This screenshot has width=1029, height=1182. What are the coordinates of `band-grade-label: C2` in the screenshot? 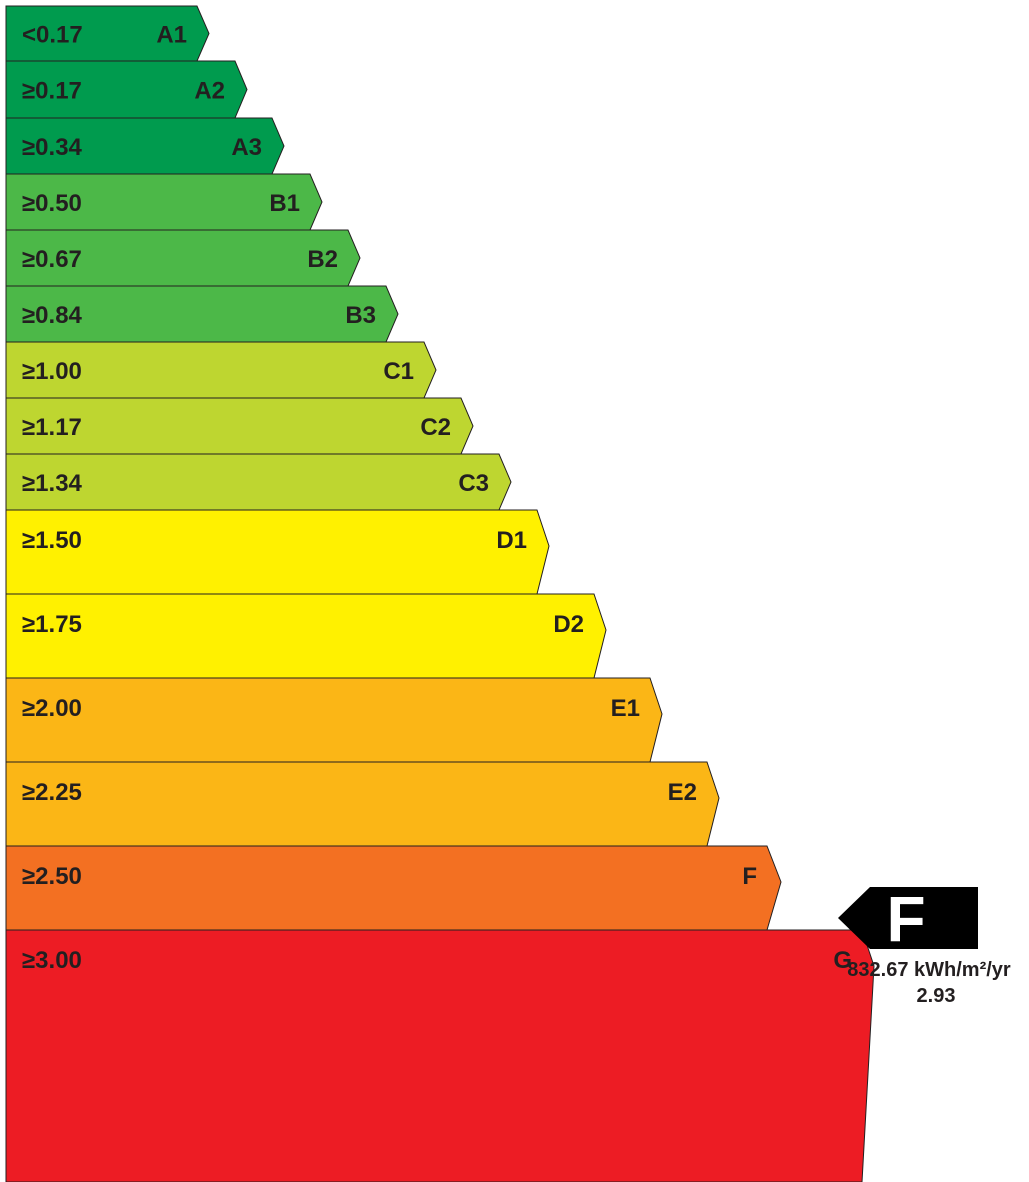 It's located at (435, 427).